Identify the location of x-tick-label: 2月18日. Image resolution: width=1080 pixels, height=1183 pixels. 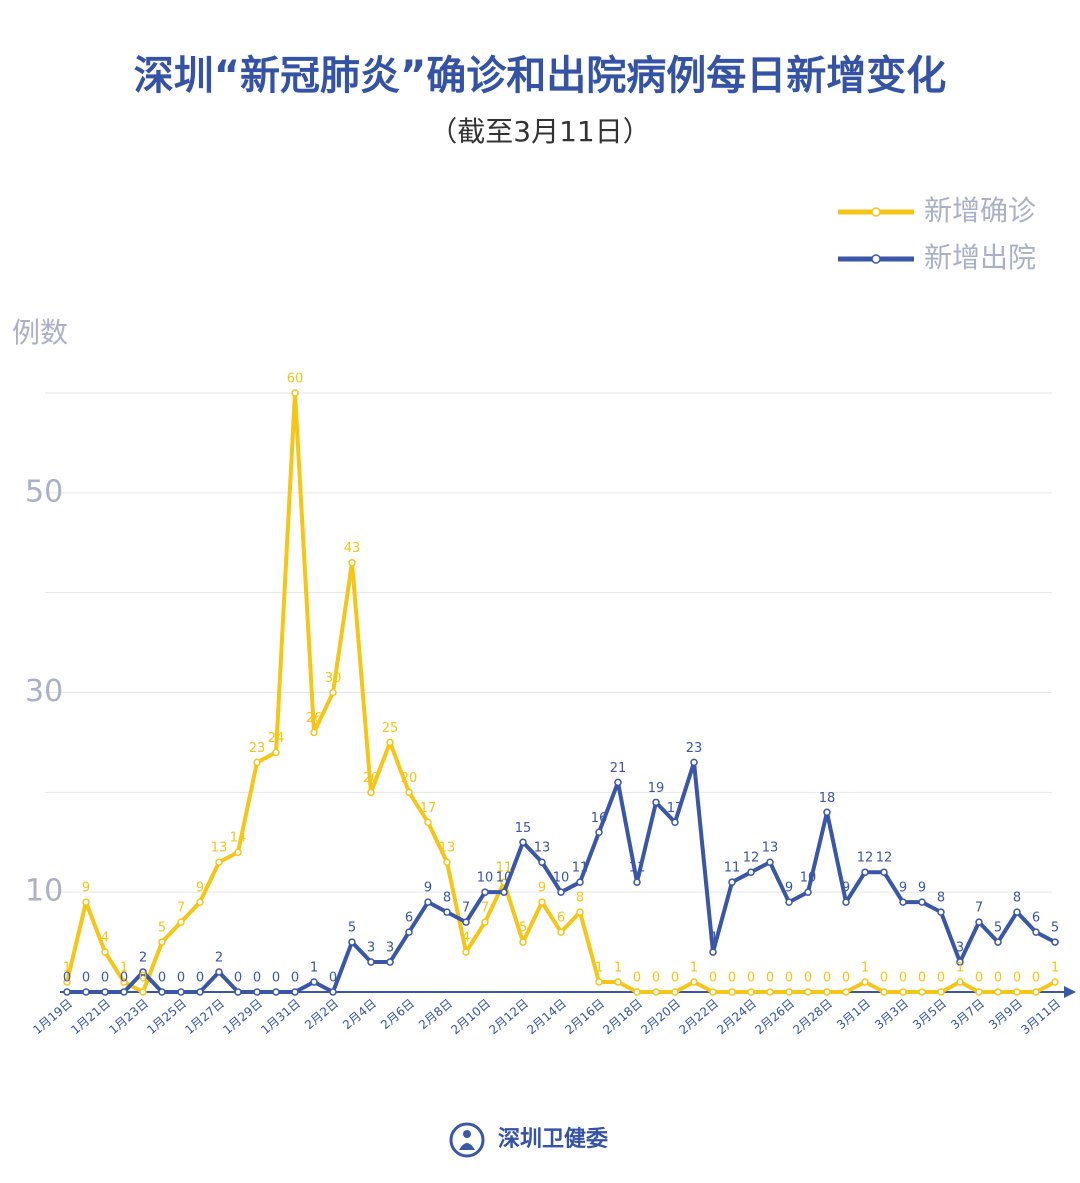
(622, 1016).